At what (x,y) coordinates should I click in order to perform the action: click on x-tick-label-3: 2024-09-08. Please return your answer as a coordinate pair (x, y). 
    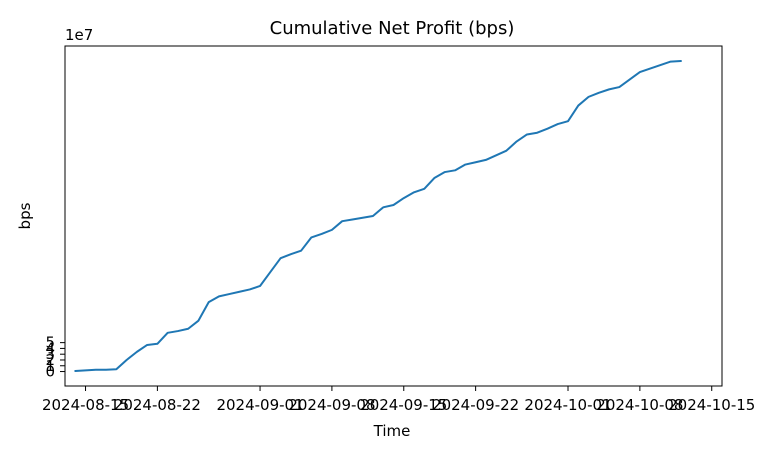
    Looking at the image, I should click on (331, 405).